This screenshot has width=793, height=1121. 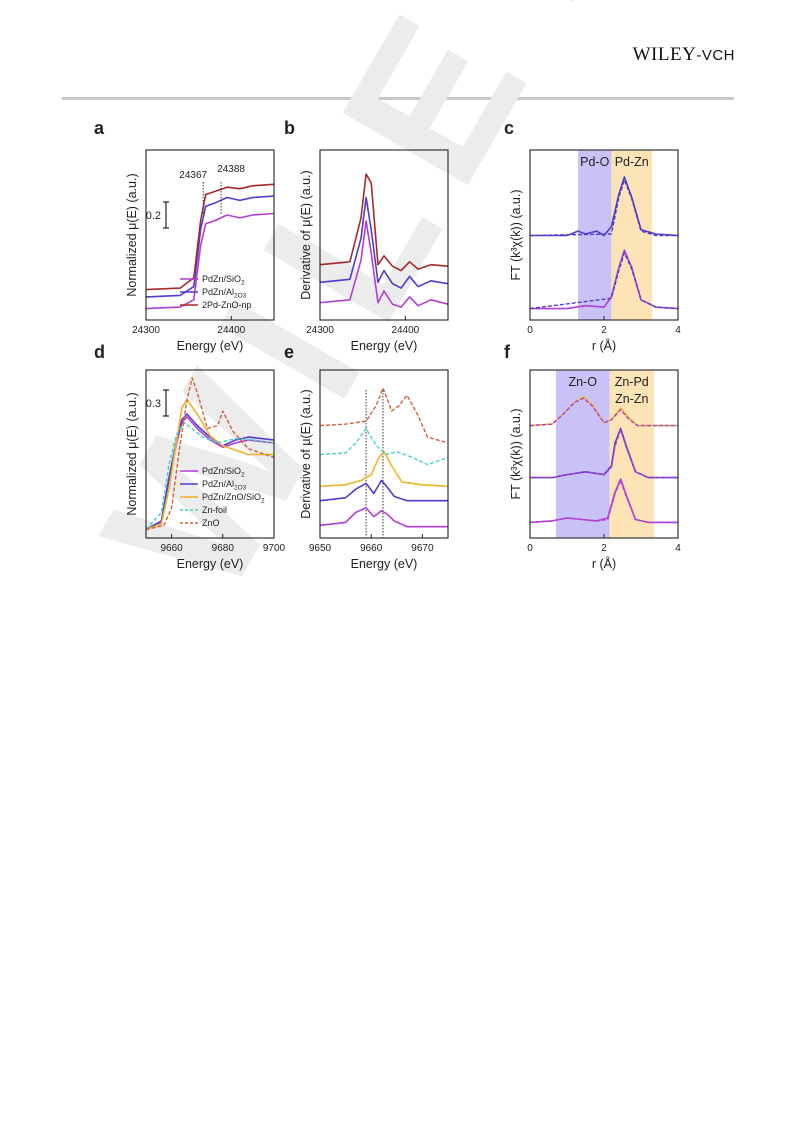 What do you see at coordinates (422, 548) in the screenshot?
I see `x-tick-label: 9670` at bounding box center [422, 548].